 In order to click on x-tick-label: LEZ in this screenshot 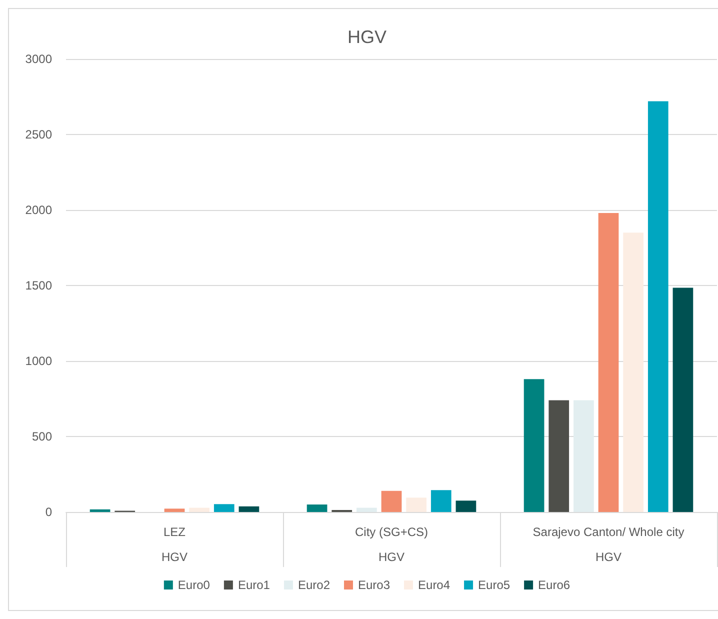, I will do `click(174, 532)`.